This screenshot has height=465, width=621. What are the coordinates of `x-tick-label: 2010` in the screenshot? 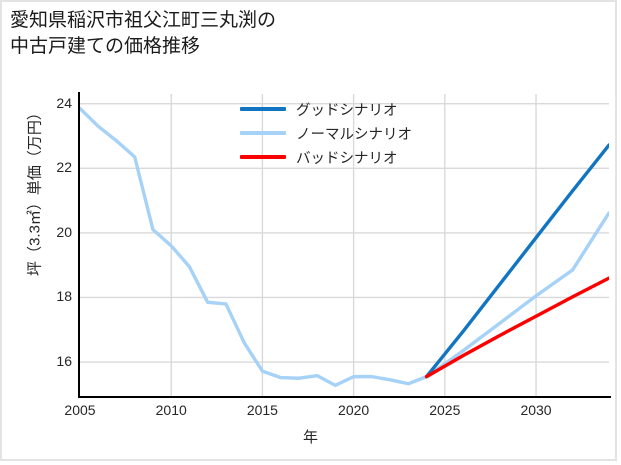 It's located at (171, 410).